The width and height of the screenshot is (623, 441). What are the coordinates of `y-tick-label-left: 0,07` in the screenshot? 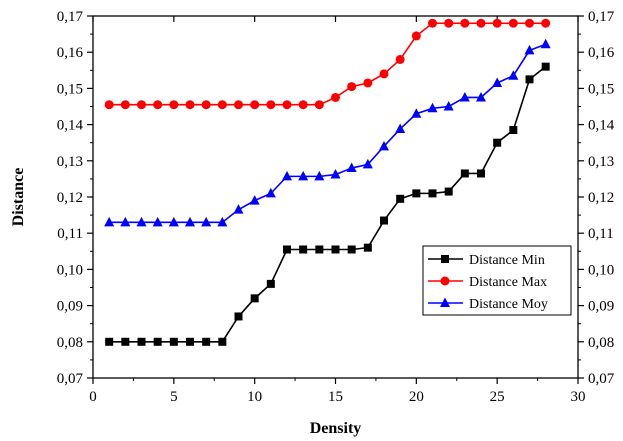 It's located at (70, 379).